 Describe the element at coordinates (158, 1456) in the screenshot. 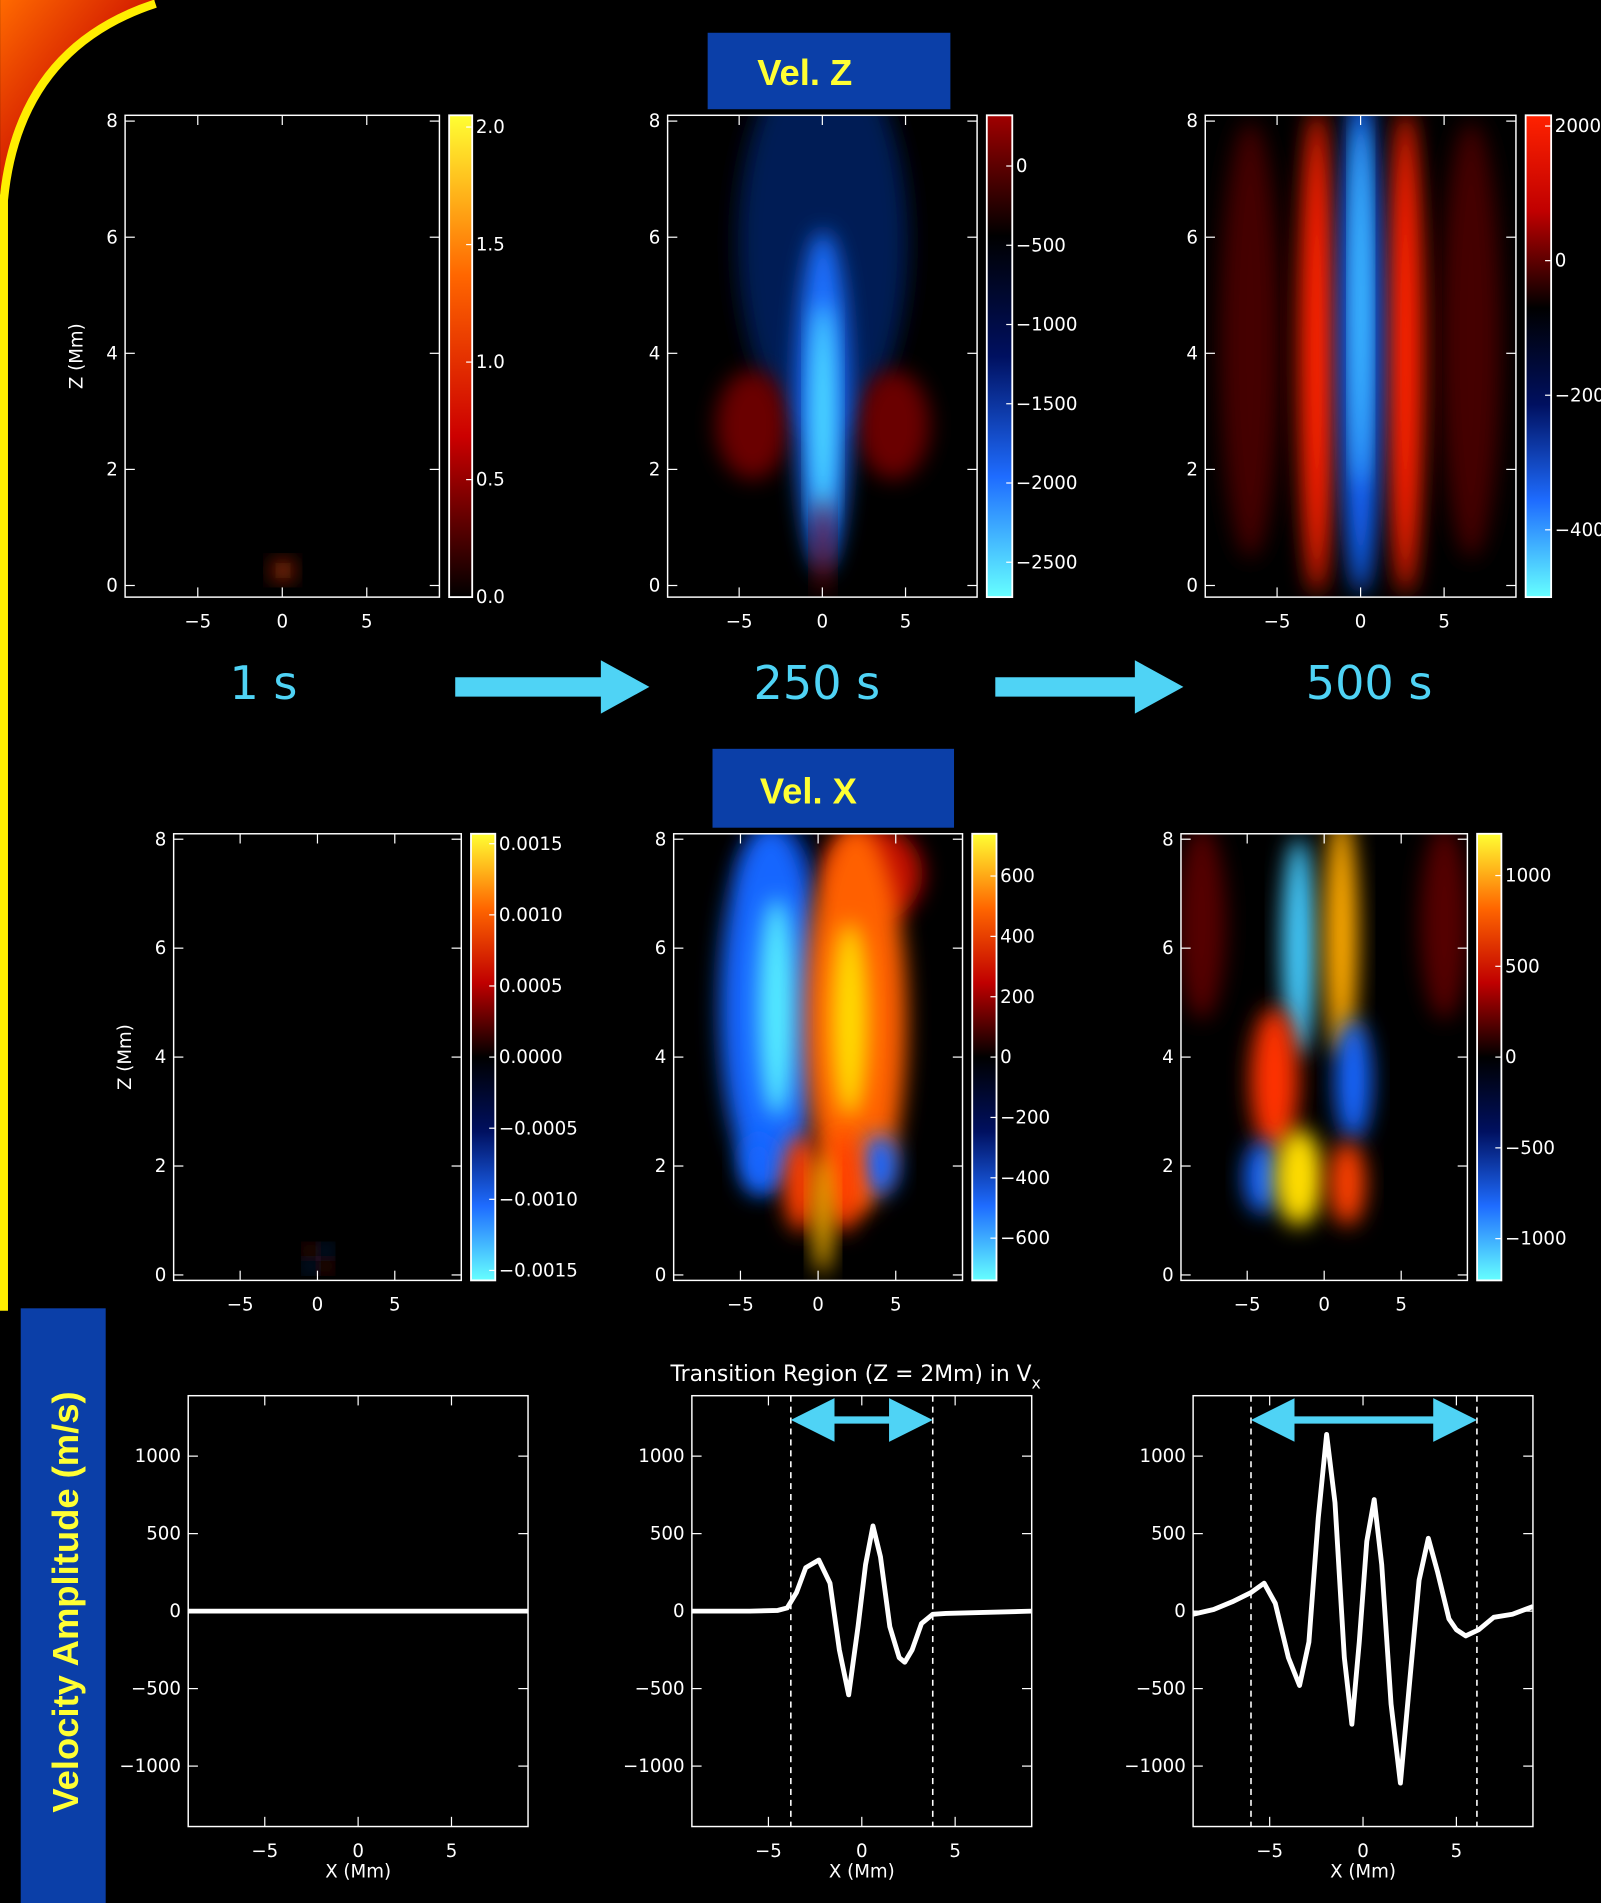

I see `y-tick-label: 1000` at that location.